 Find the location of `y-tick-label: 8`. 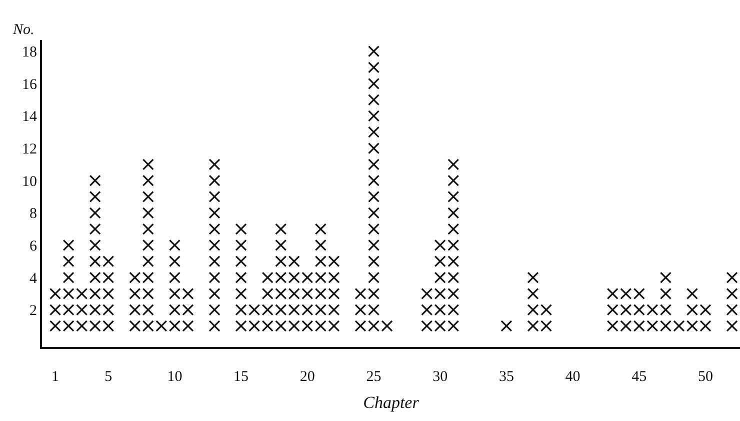

y-tick-label: 8 is located at coordinates (33, 214).